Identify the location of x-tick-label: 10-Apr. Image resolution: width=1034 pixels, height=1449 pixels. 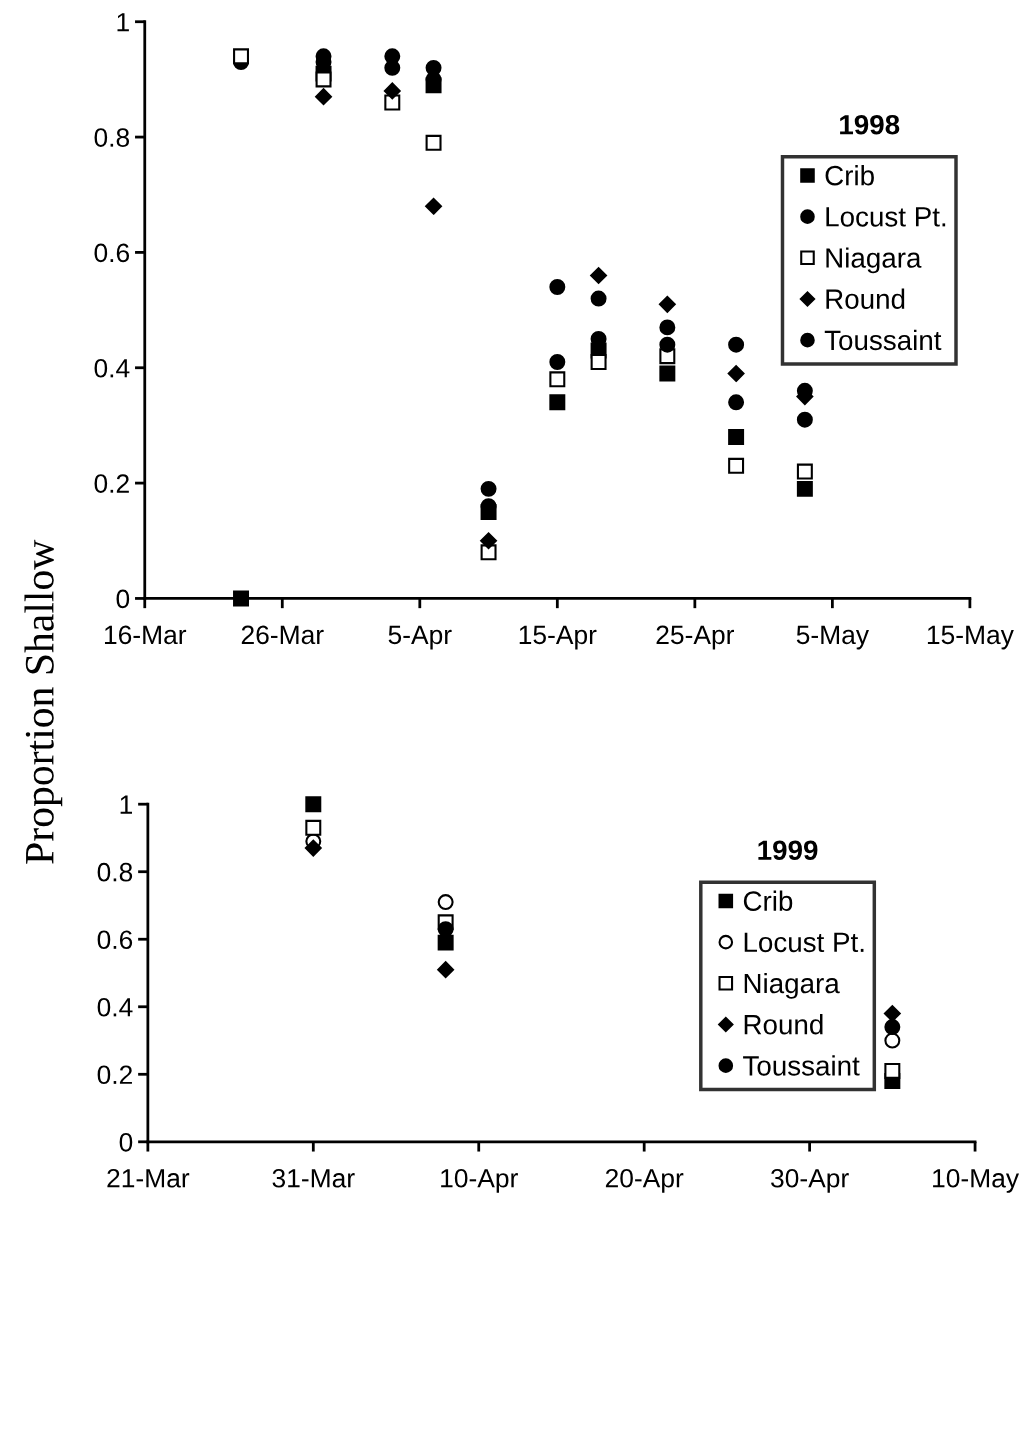
(479, 1180).